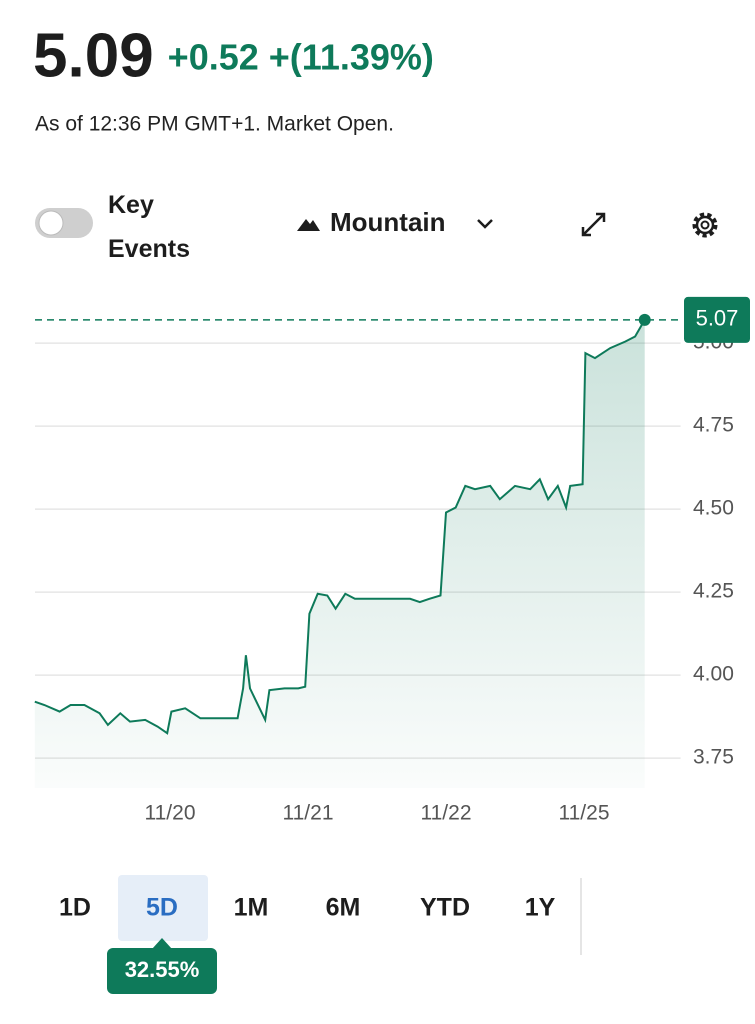  I want to click on y-tick-label: 4.25, so click(713, 591).